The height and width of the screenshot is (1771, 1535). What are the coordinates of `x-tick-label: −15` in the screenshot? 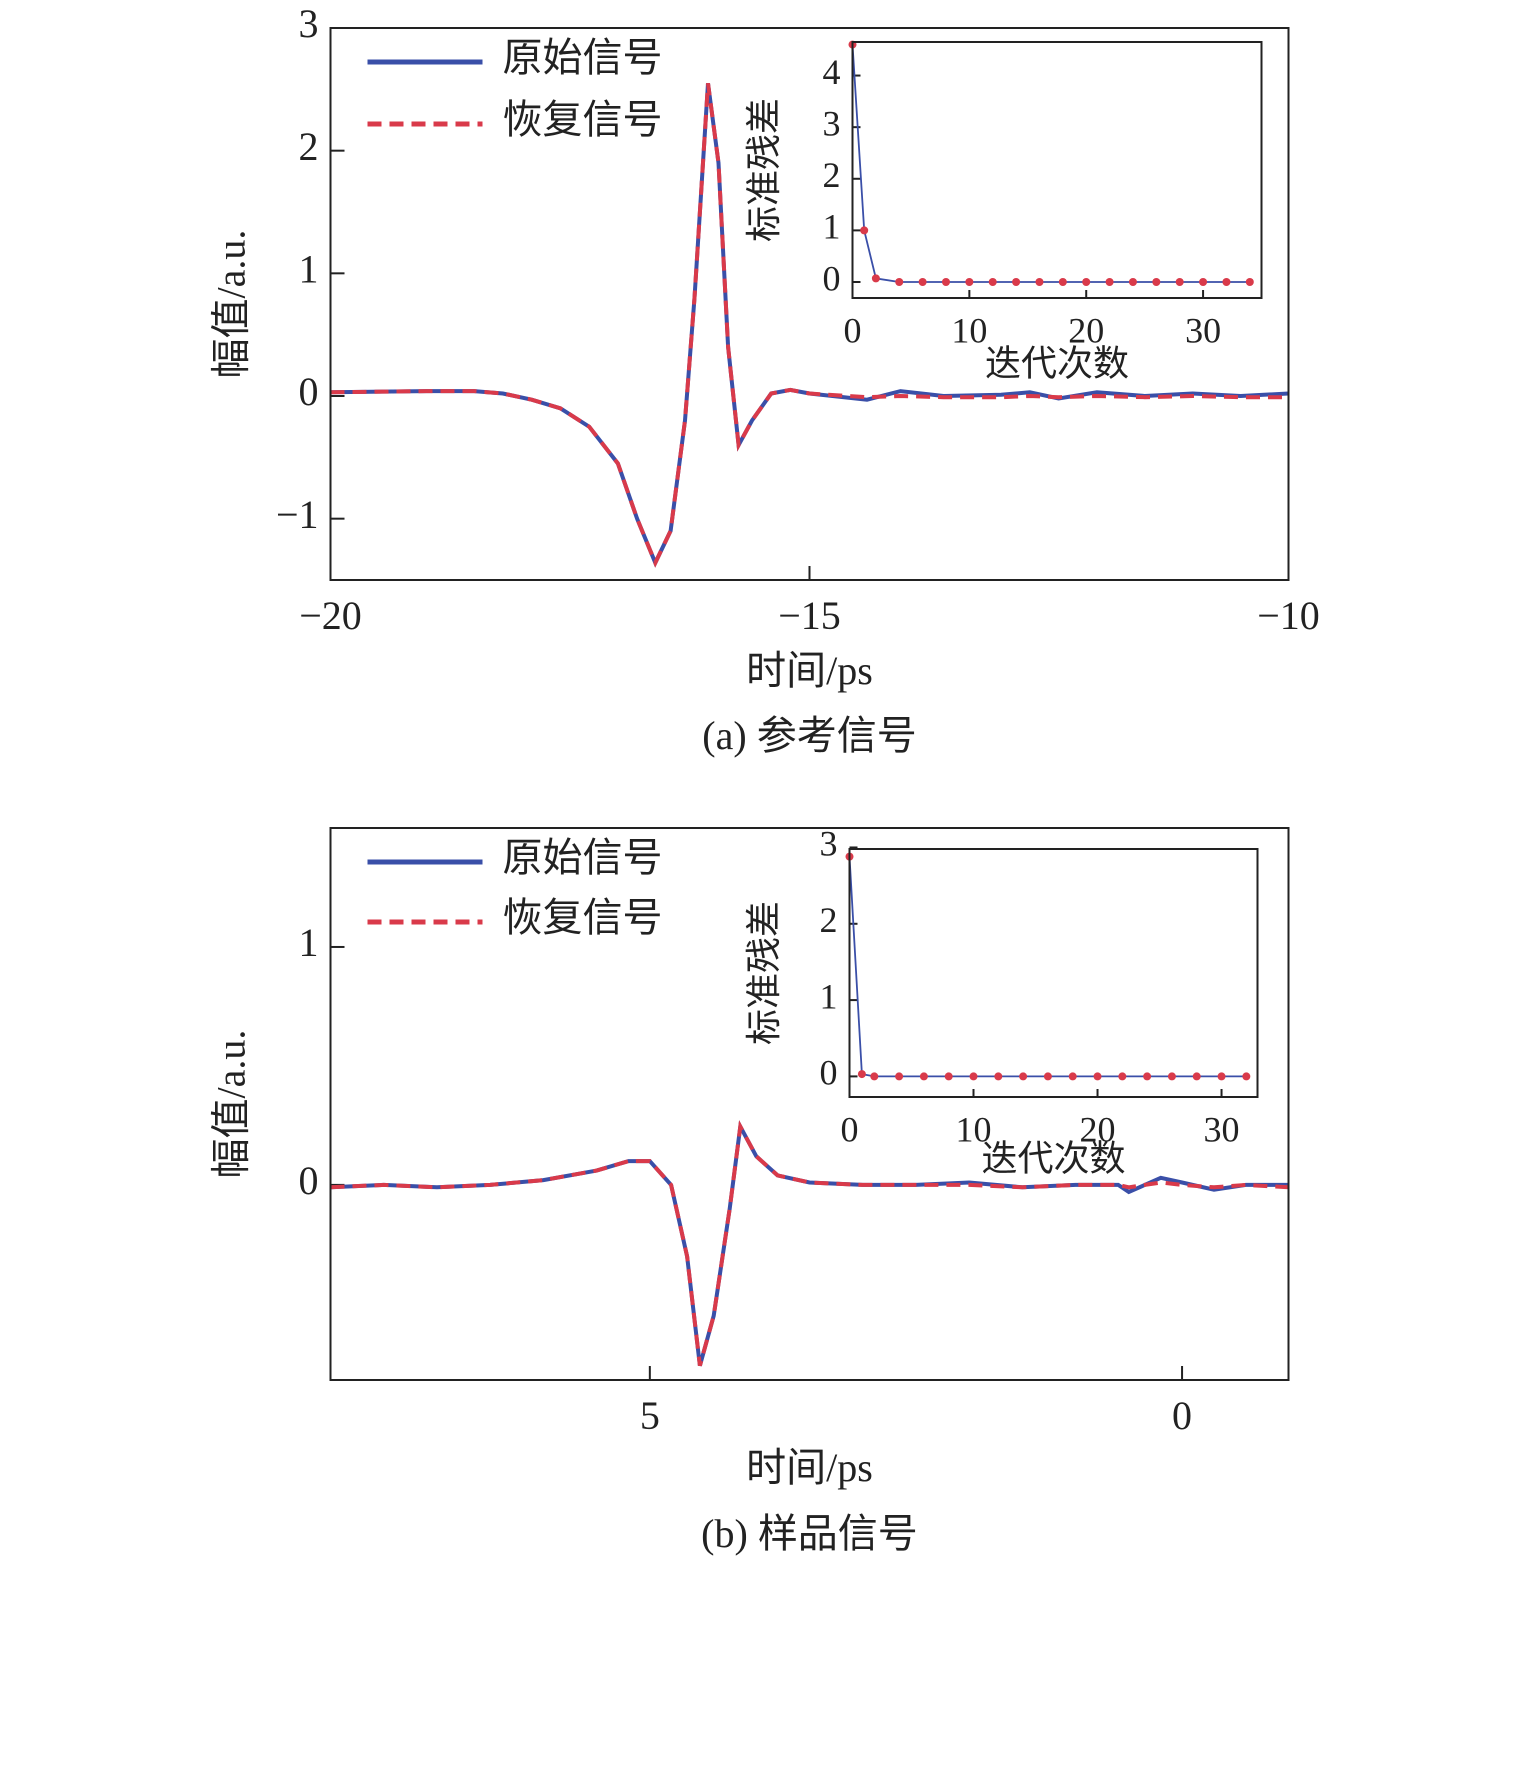 It's located at (809, 615).